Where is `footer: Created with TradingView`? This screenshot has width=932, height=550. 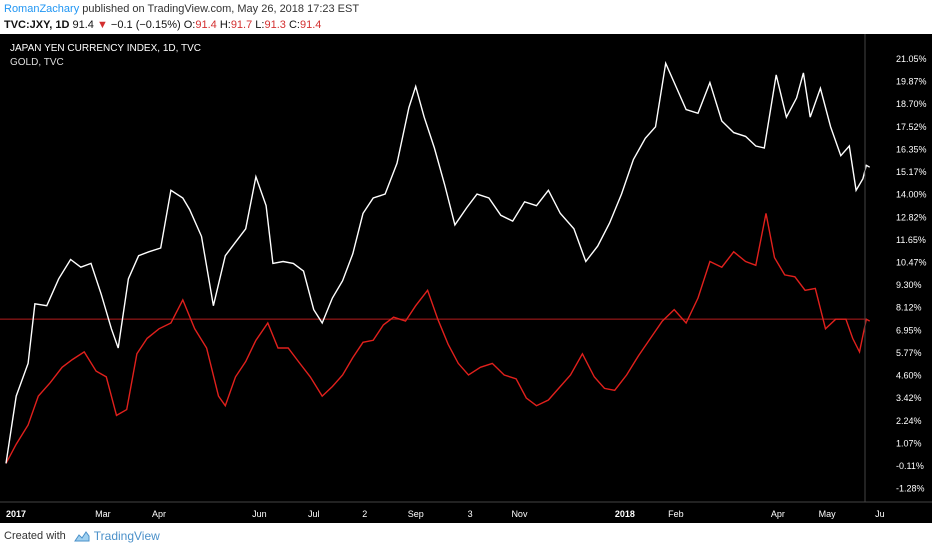
footer: Created with TradingView is located at coordinates (82, 536).